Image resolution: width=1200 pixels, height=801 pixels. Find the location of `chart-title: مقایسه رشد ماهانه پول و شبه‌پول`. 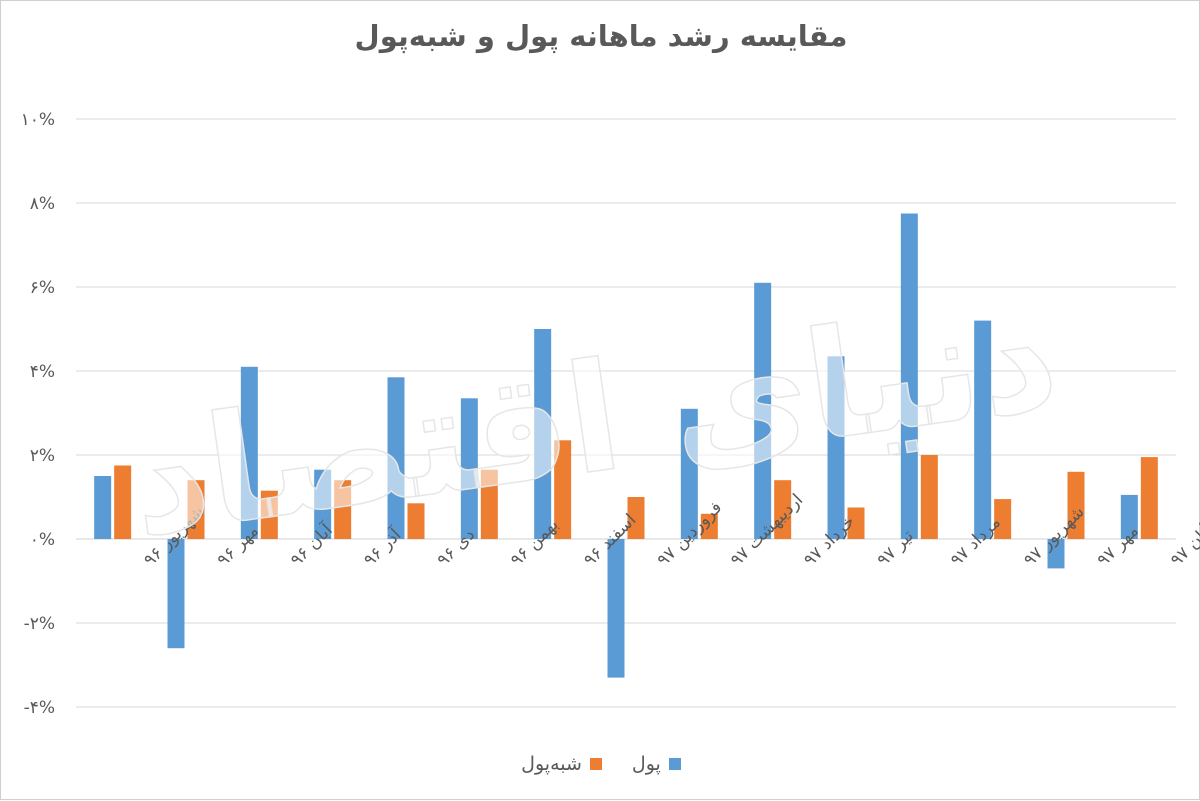

chart-title: مقایسه رشد ماهانه پول و شبه‌پول is located at coordinates (601, 36).